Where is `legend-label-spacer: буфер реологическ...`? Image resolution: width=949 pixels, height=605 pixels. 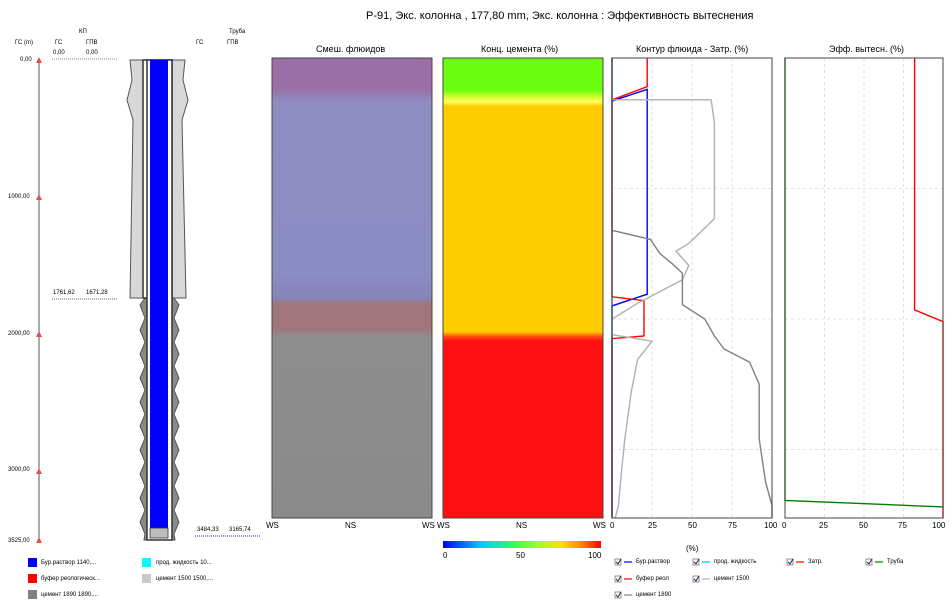 legend-label-spacer: буфер реологическ... is located at coordinates (70, 579).